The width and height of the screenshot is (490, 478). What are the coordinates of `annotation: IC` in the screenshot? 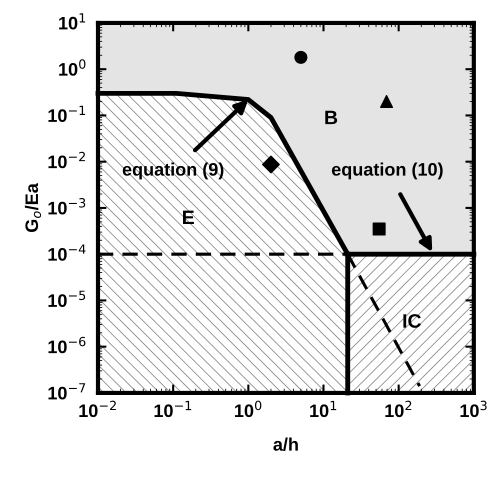 It's located at (412, 321).